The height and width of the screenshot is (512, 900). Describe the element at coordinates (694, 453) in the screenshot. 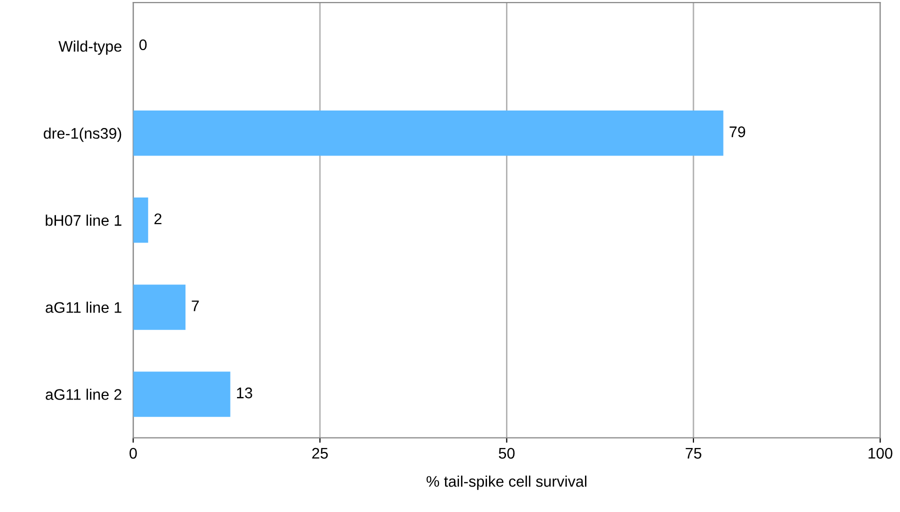

I see `x-tick-label: 75` at that location.